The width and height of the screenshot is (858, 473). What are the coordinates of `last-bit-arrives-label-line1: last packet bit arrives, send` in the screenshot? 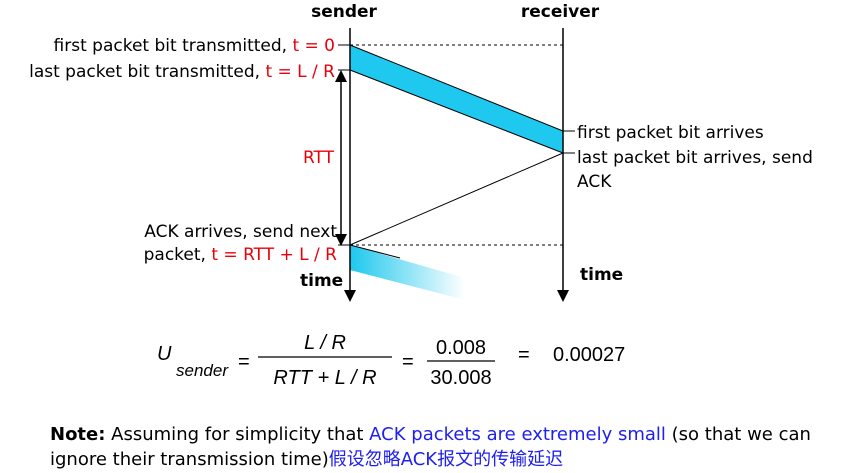 It's located at (695, 158).